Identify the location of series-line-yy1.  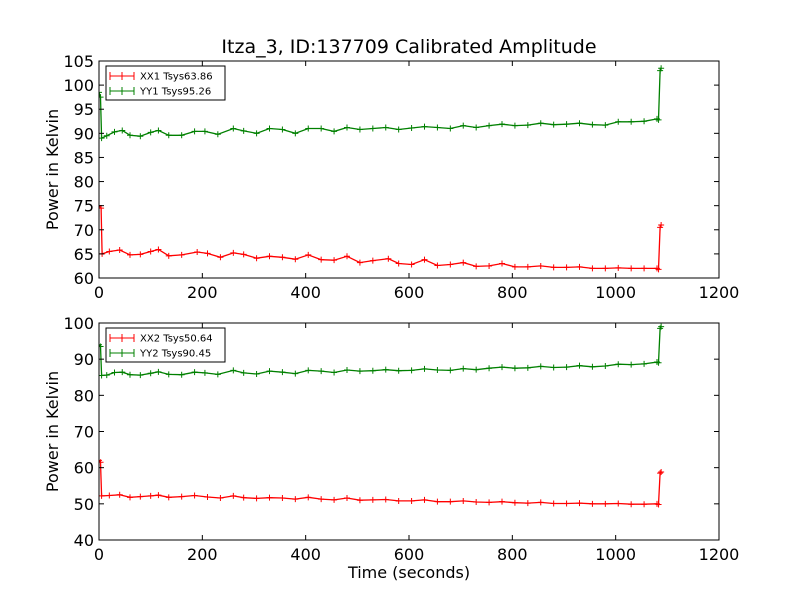
(380, 103).